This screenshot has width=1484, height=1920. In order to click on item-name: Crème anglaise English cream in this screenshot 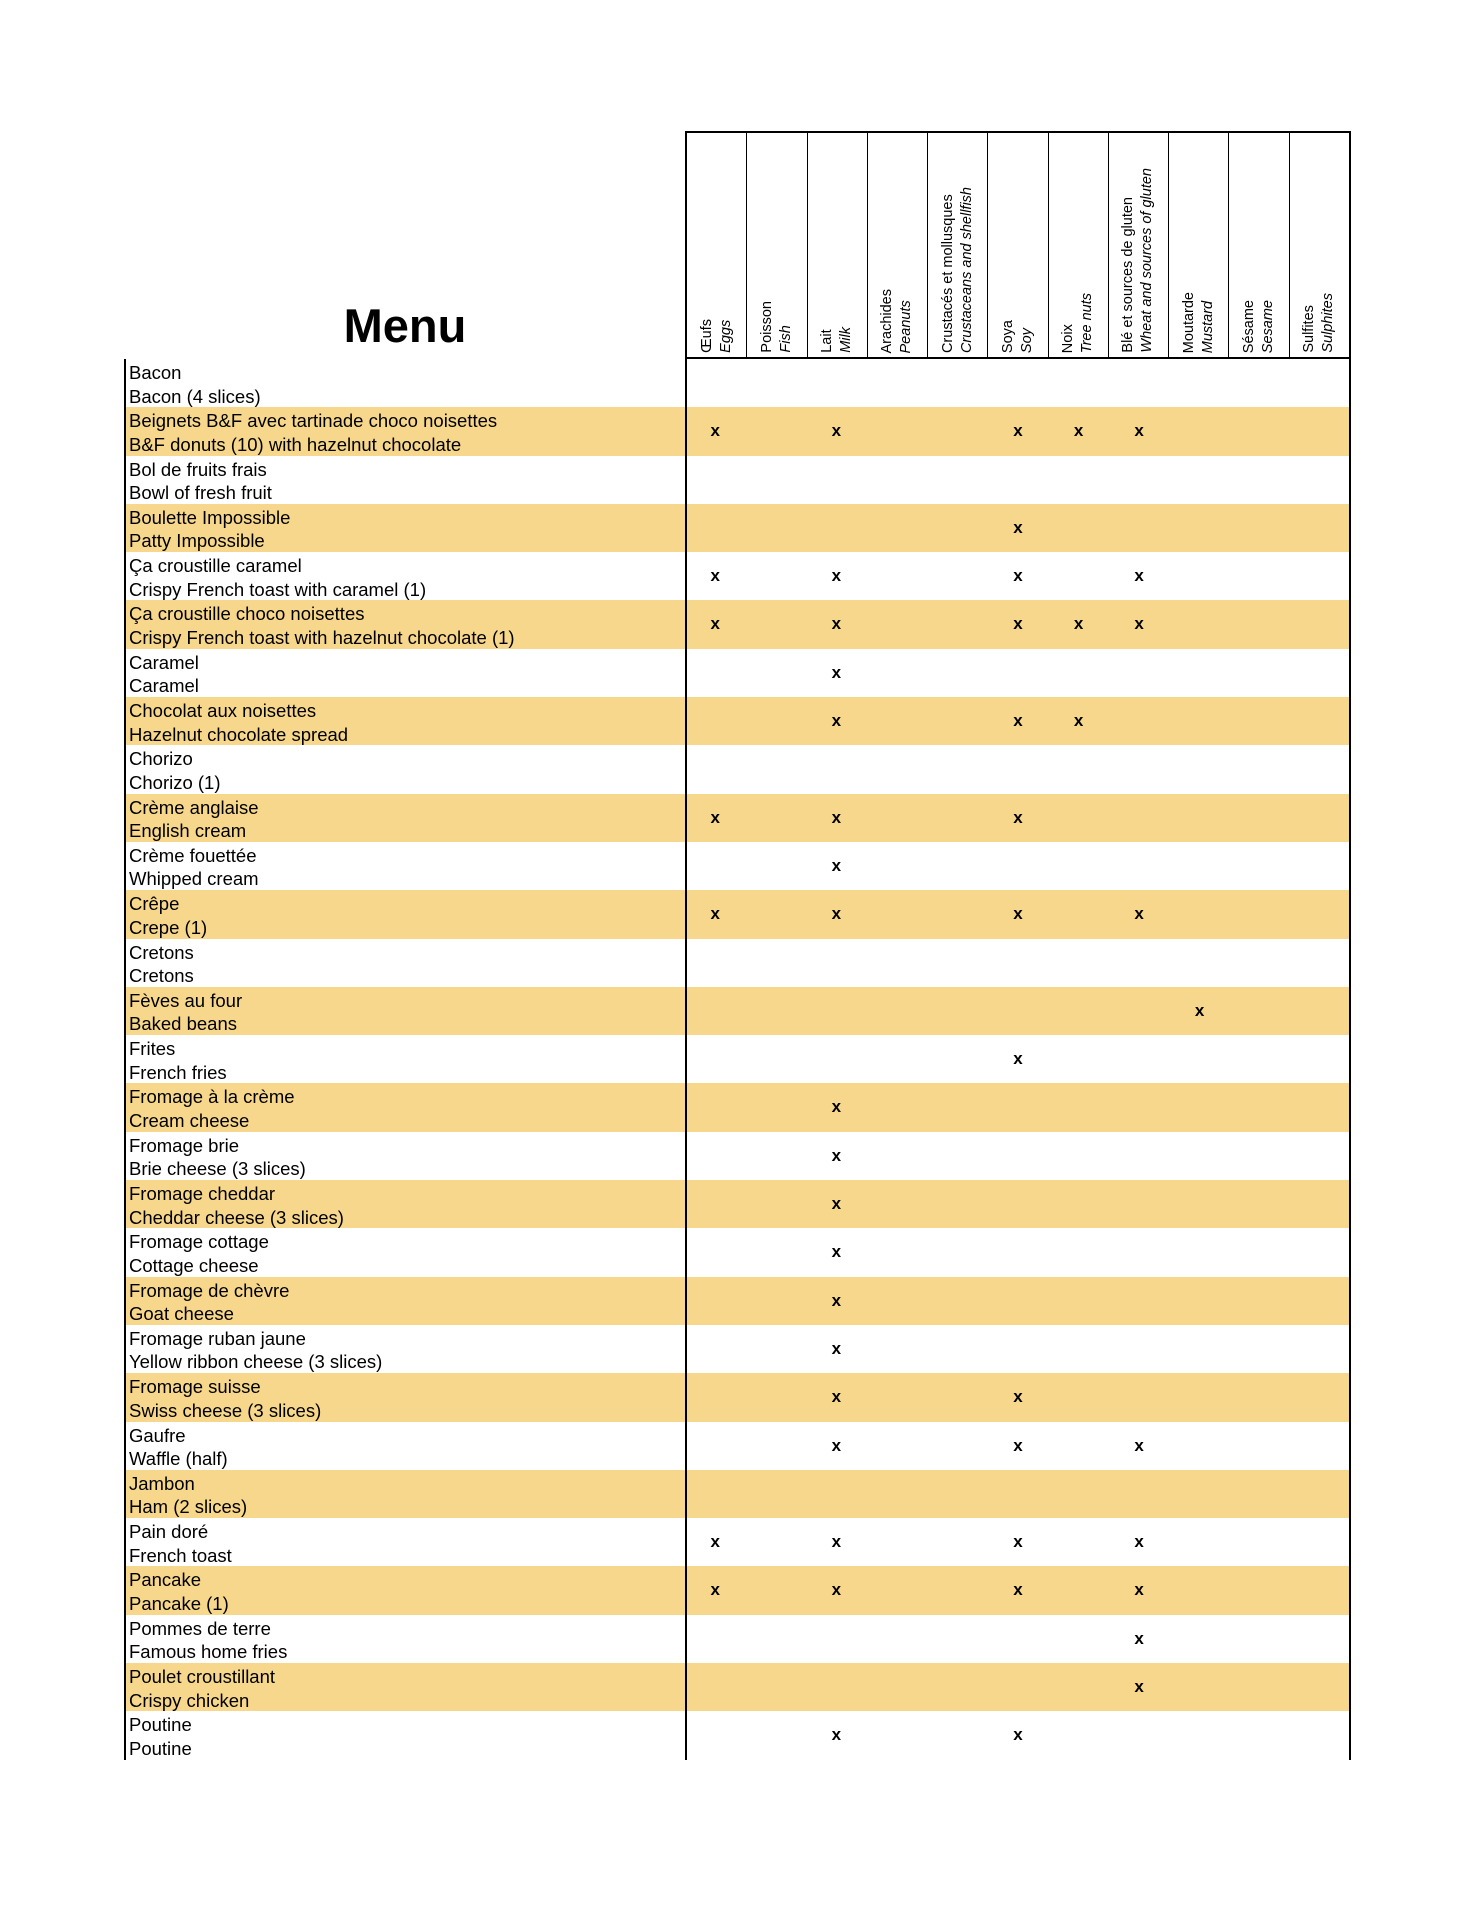, I will do `click(194, 819)`.